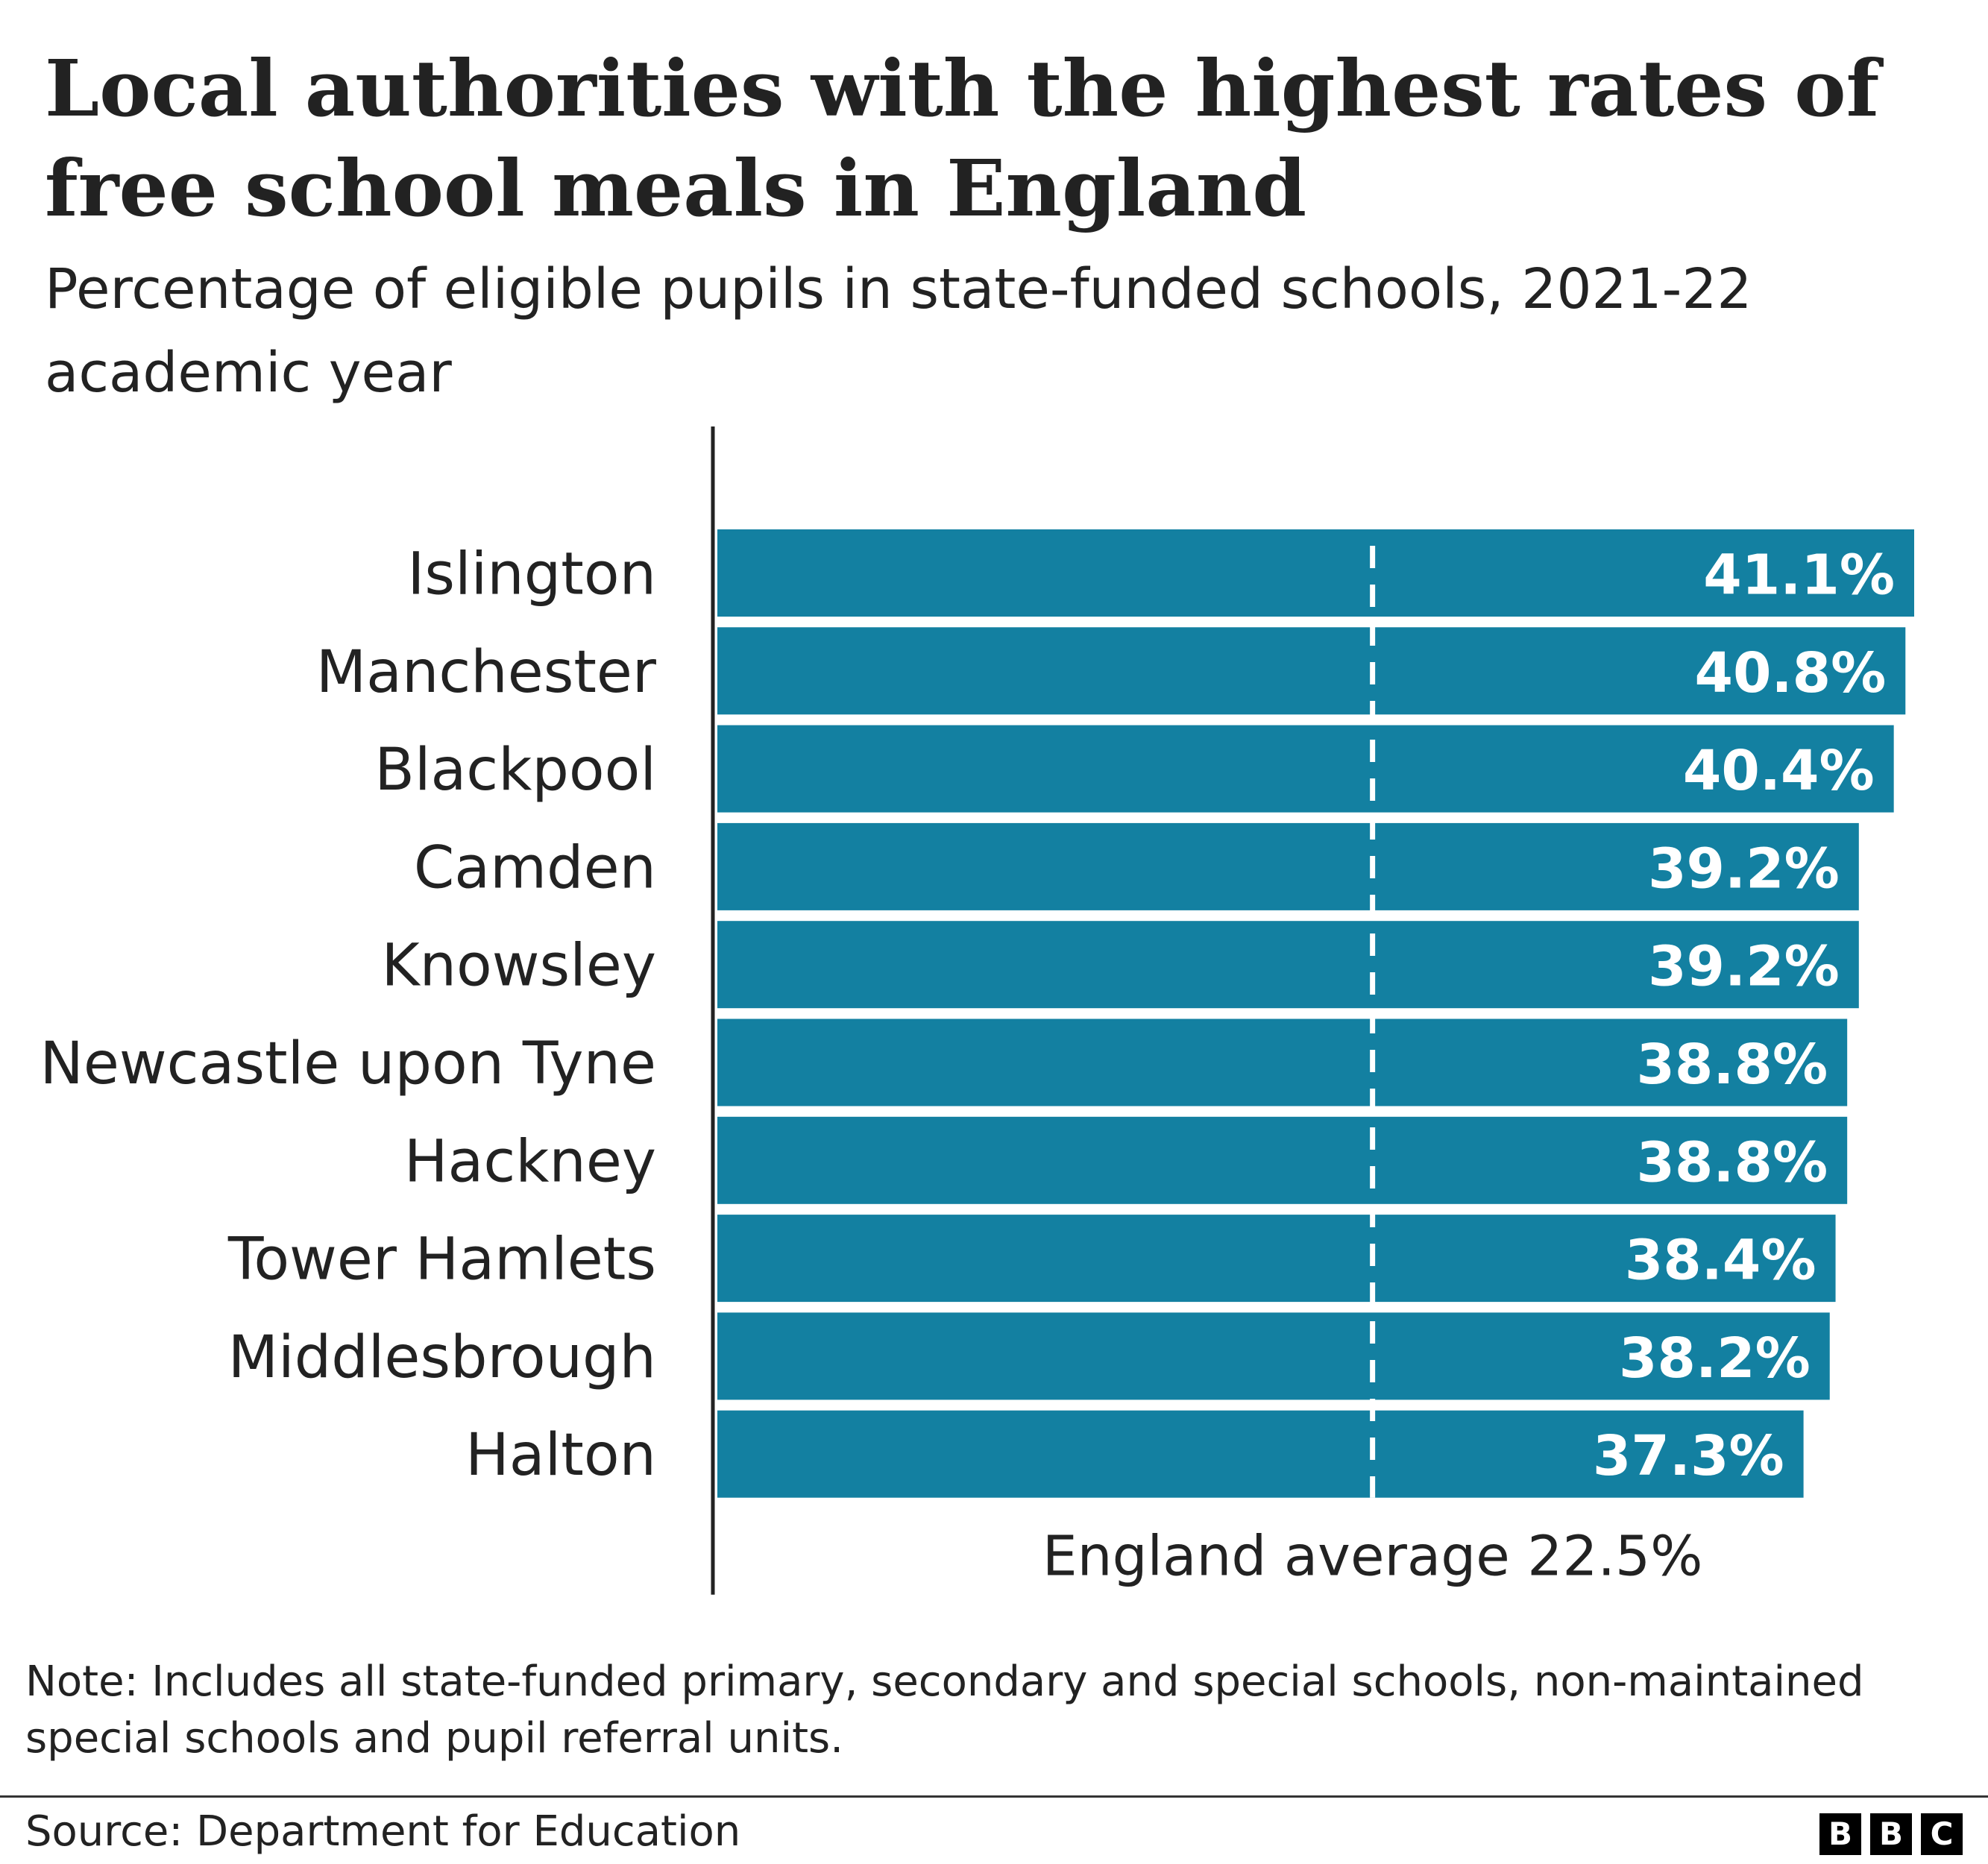 This screenshot has height=1864, width=1988. I want to click on bar-row: Middlesbrough 38.2%, so click(1029, 1356).